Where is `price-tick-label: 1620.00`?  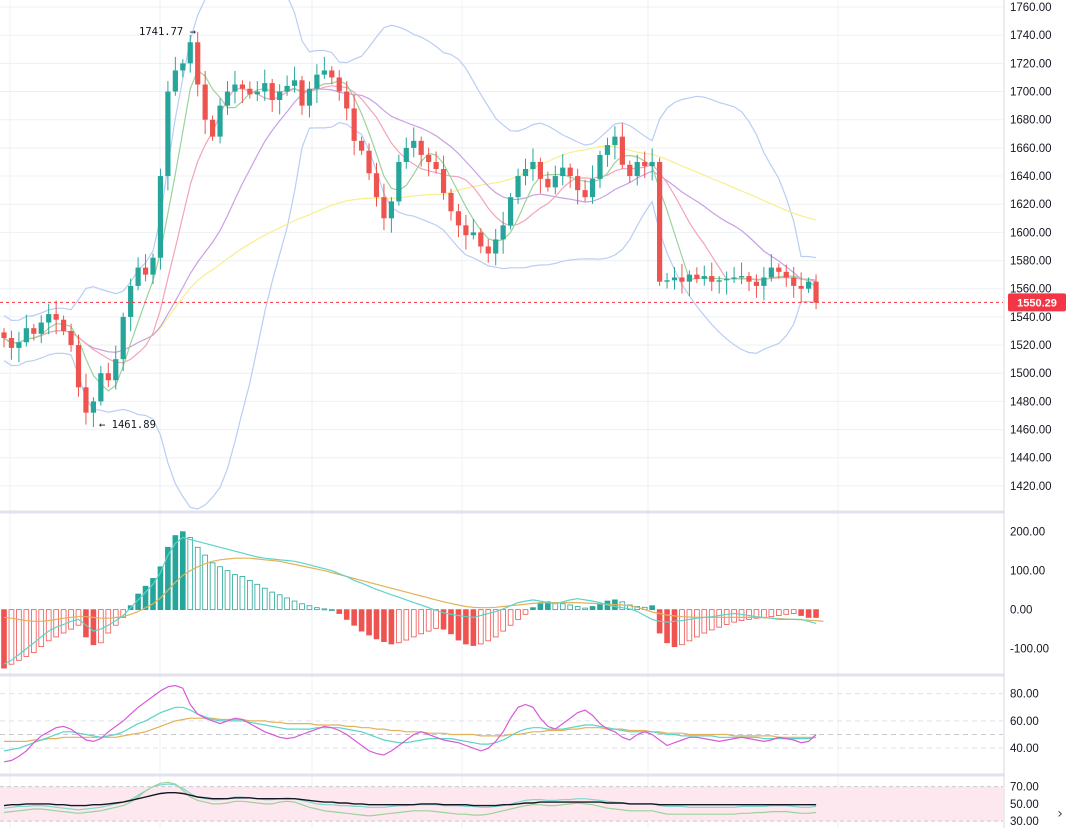
price-tick-label: 1620.00 is located at coordinates (1031, 205).